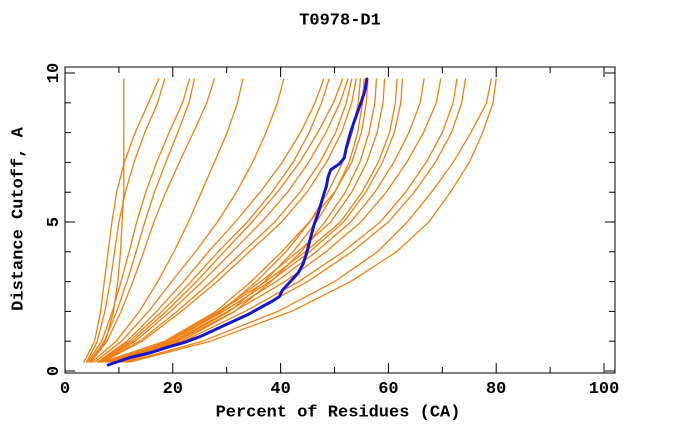  I want to click on plot-title: T0978-D1, so click(340, 21).